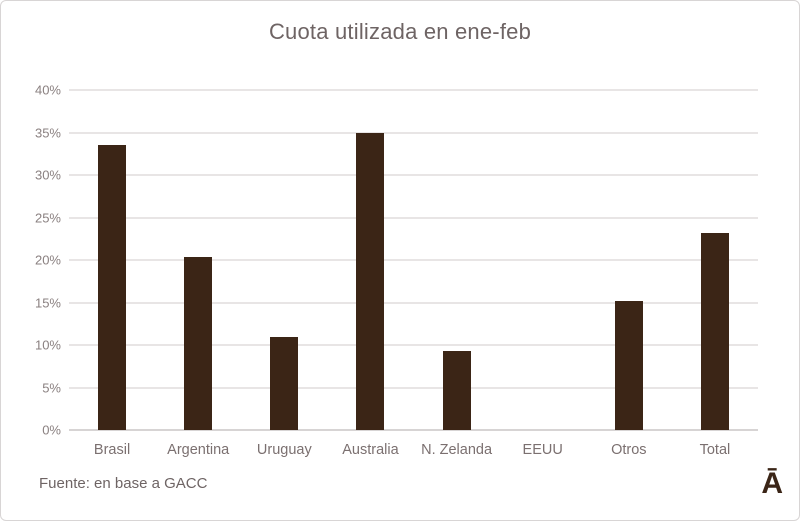 This screenshot has height=521, width=800. I want to click on bar-n-zelanda, so click(456, 390).